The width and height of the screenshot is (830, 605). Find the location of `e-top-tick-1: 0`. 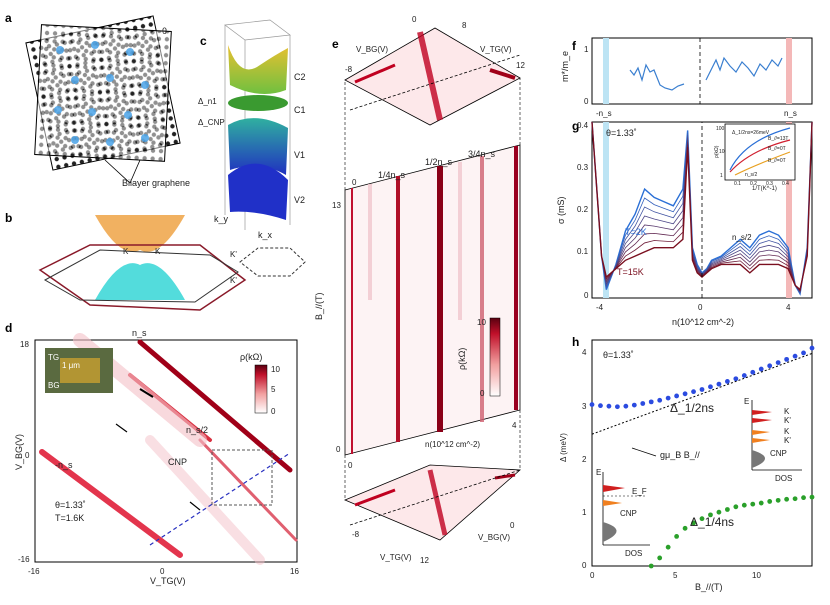

e-top-tick-1: 0 is located at coordinates (414, 19).